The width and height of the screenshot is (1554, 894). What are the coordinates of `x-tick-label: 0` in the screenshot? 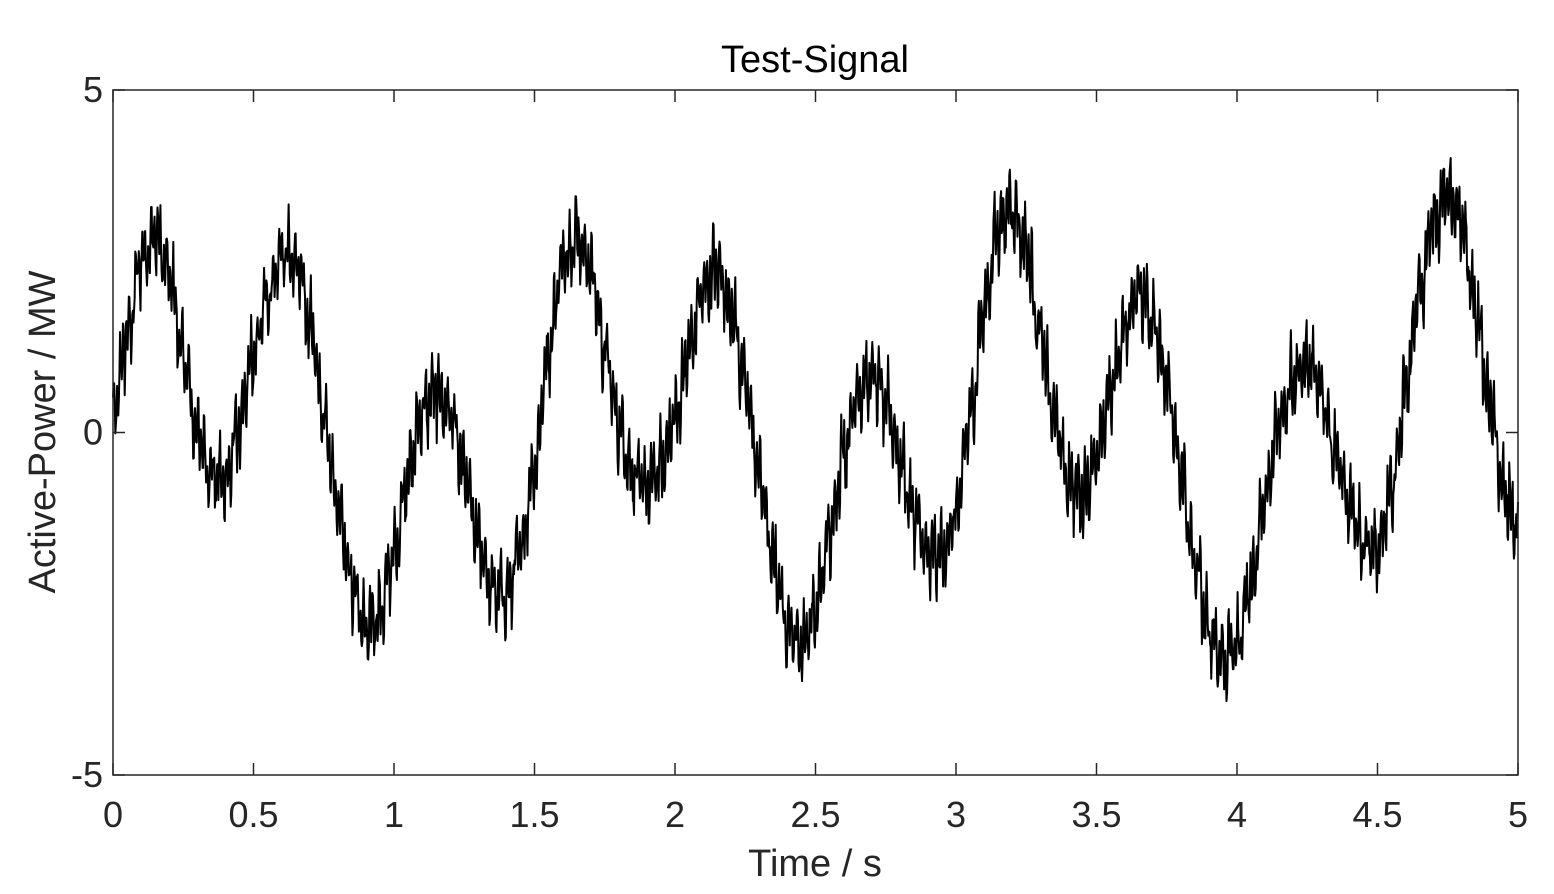 It's located at (113, 814).